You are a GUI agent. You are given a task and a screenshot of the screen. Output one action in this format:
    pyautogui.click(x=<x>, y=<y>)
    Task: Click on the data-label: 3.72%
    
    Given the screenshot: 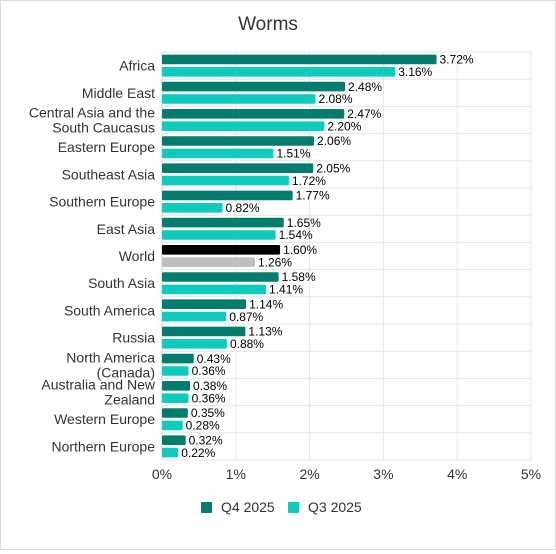 What is the action you would take?
    pyautogui.click(x=457, y=60)
    